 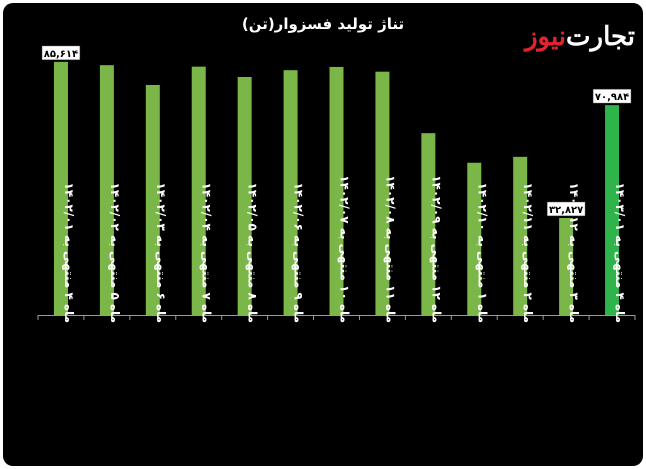 I want to click on brand-logo-part1: تجارت, so click(x=601, y=37).